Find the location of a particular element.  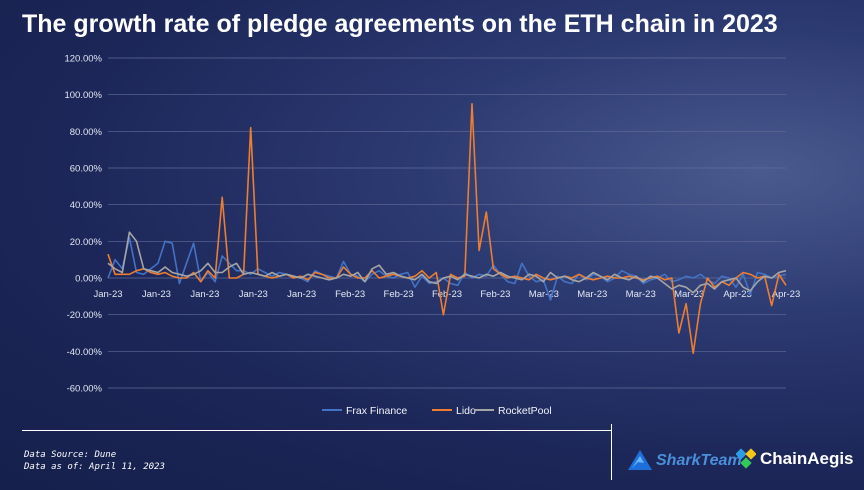

footer-vertical-divider is located at coordinates (611, 452).